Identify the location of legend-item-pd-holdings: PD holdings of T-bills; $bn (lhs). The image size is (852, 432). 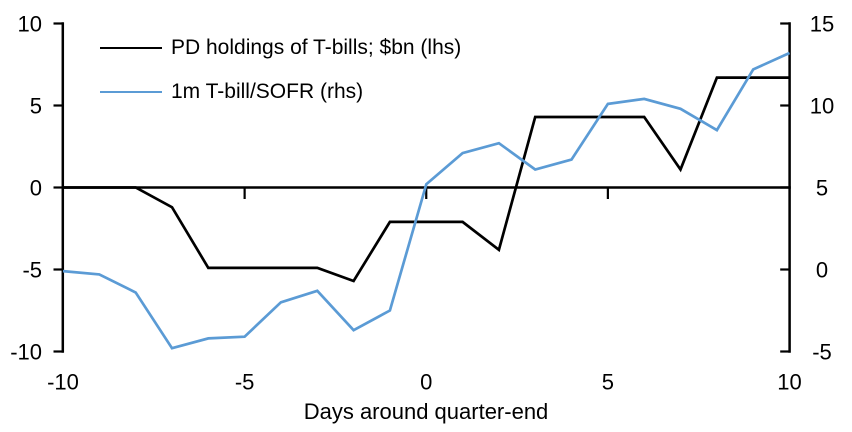
(280, 48).